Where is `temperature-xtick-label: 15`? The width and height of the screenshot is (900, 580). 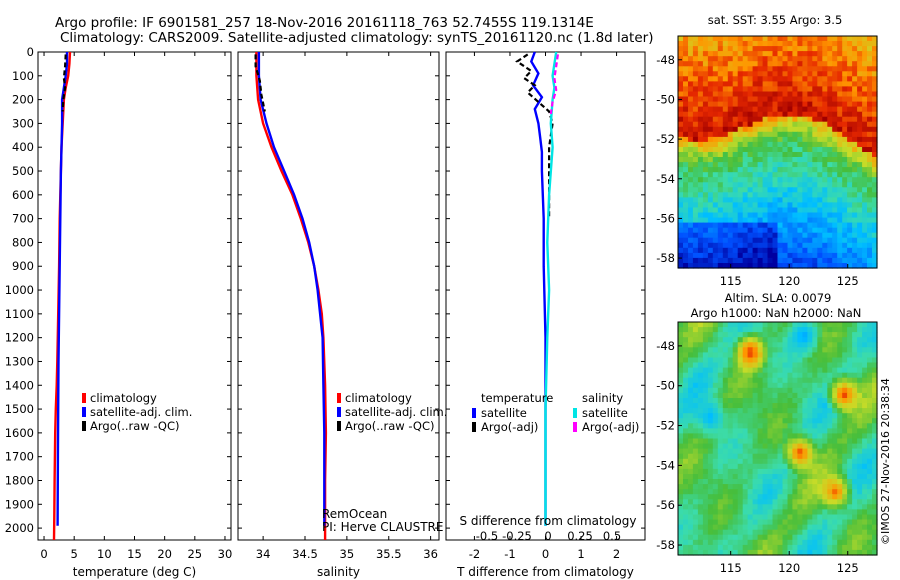
temperature-xtick-label: 15 is located at coordinates (134, 554).